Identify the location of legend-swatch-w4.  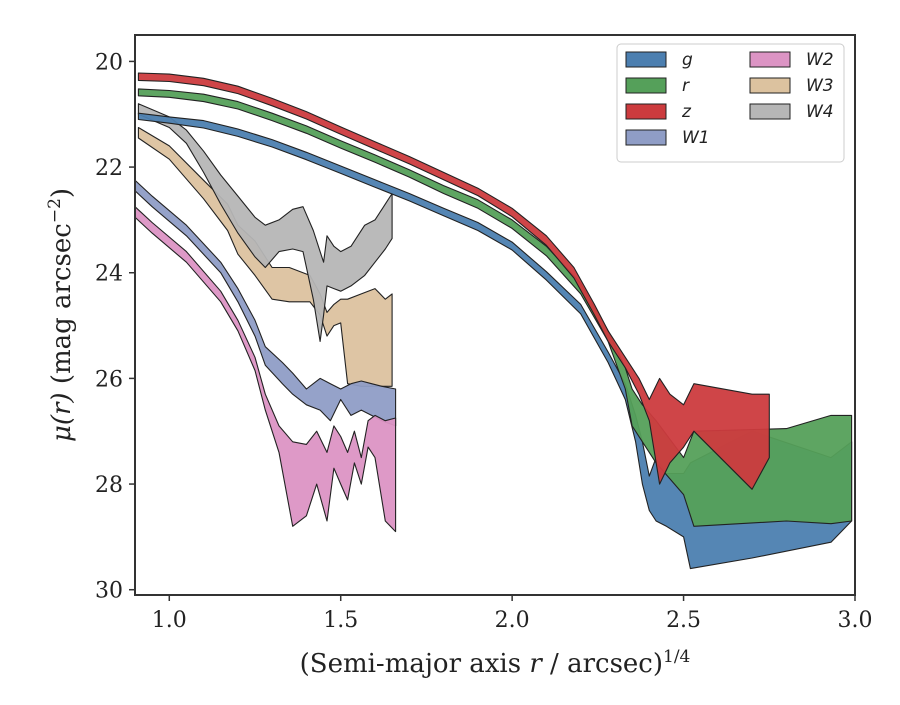
(770, 111).